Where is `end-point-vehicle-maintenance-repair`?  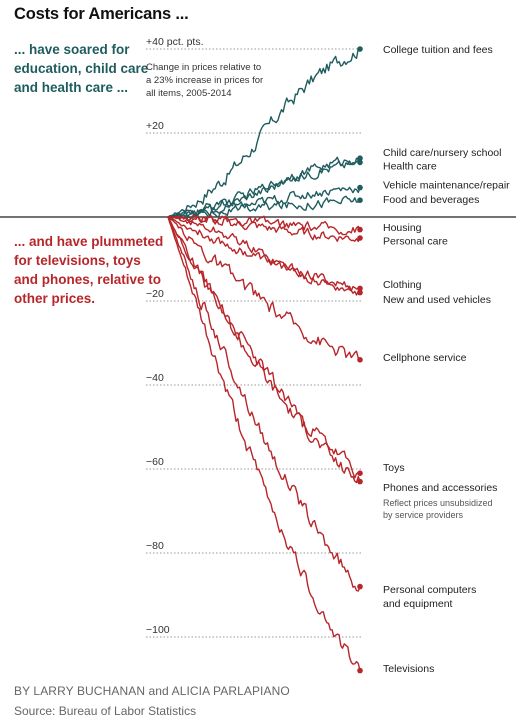
end-point-vehicle-maintenance-repair is located at coordinates (360, 187).